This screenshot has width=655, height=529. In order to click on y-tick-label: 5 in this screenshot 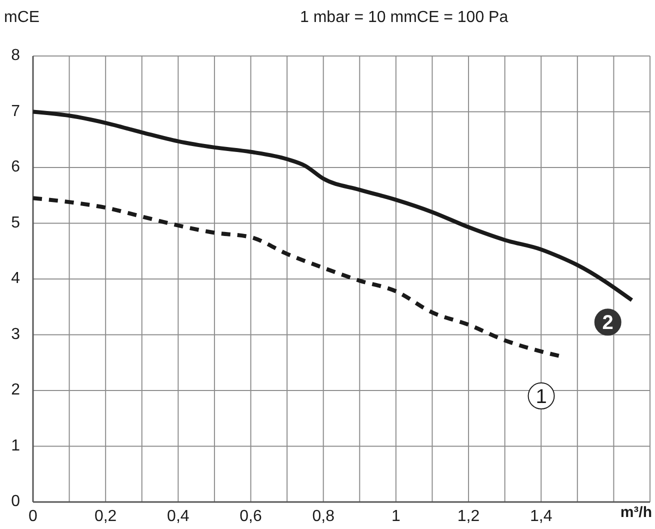, I will do `click(15, 223)`.